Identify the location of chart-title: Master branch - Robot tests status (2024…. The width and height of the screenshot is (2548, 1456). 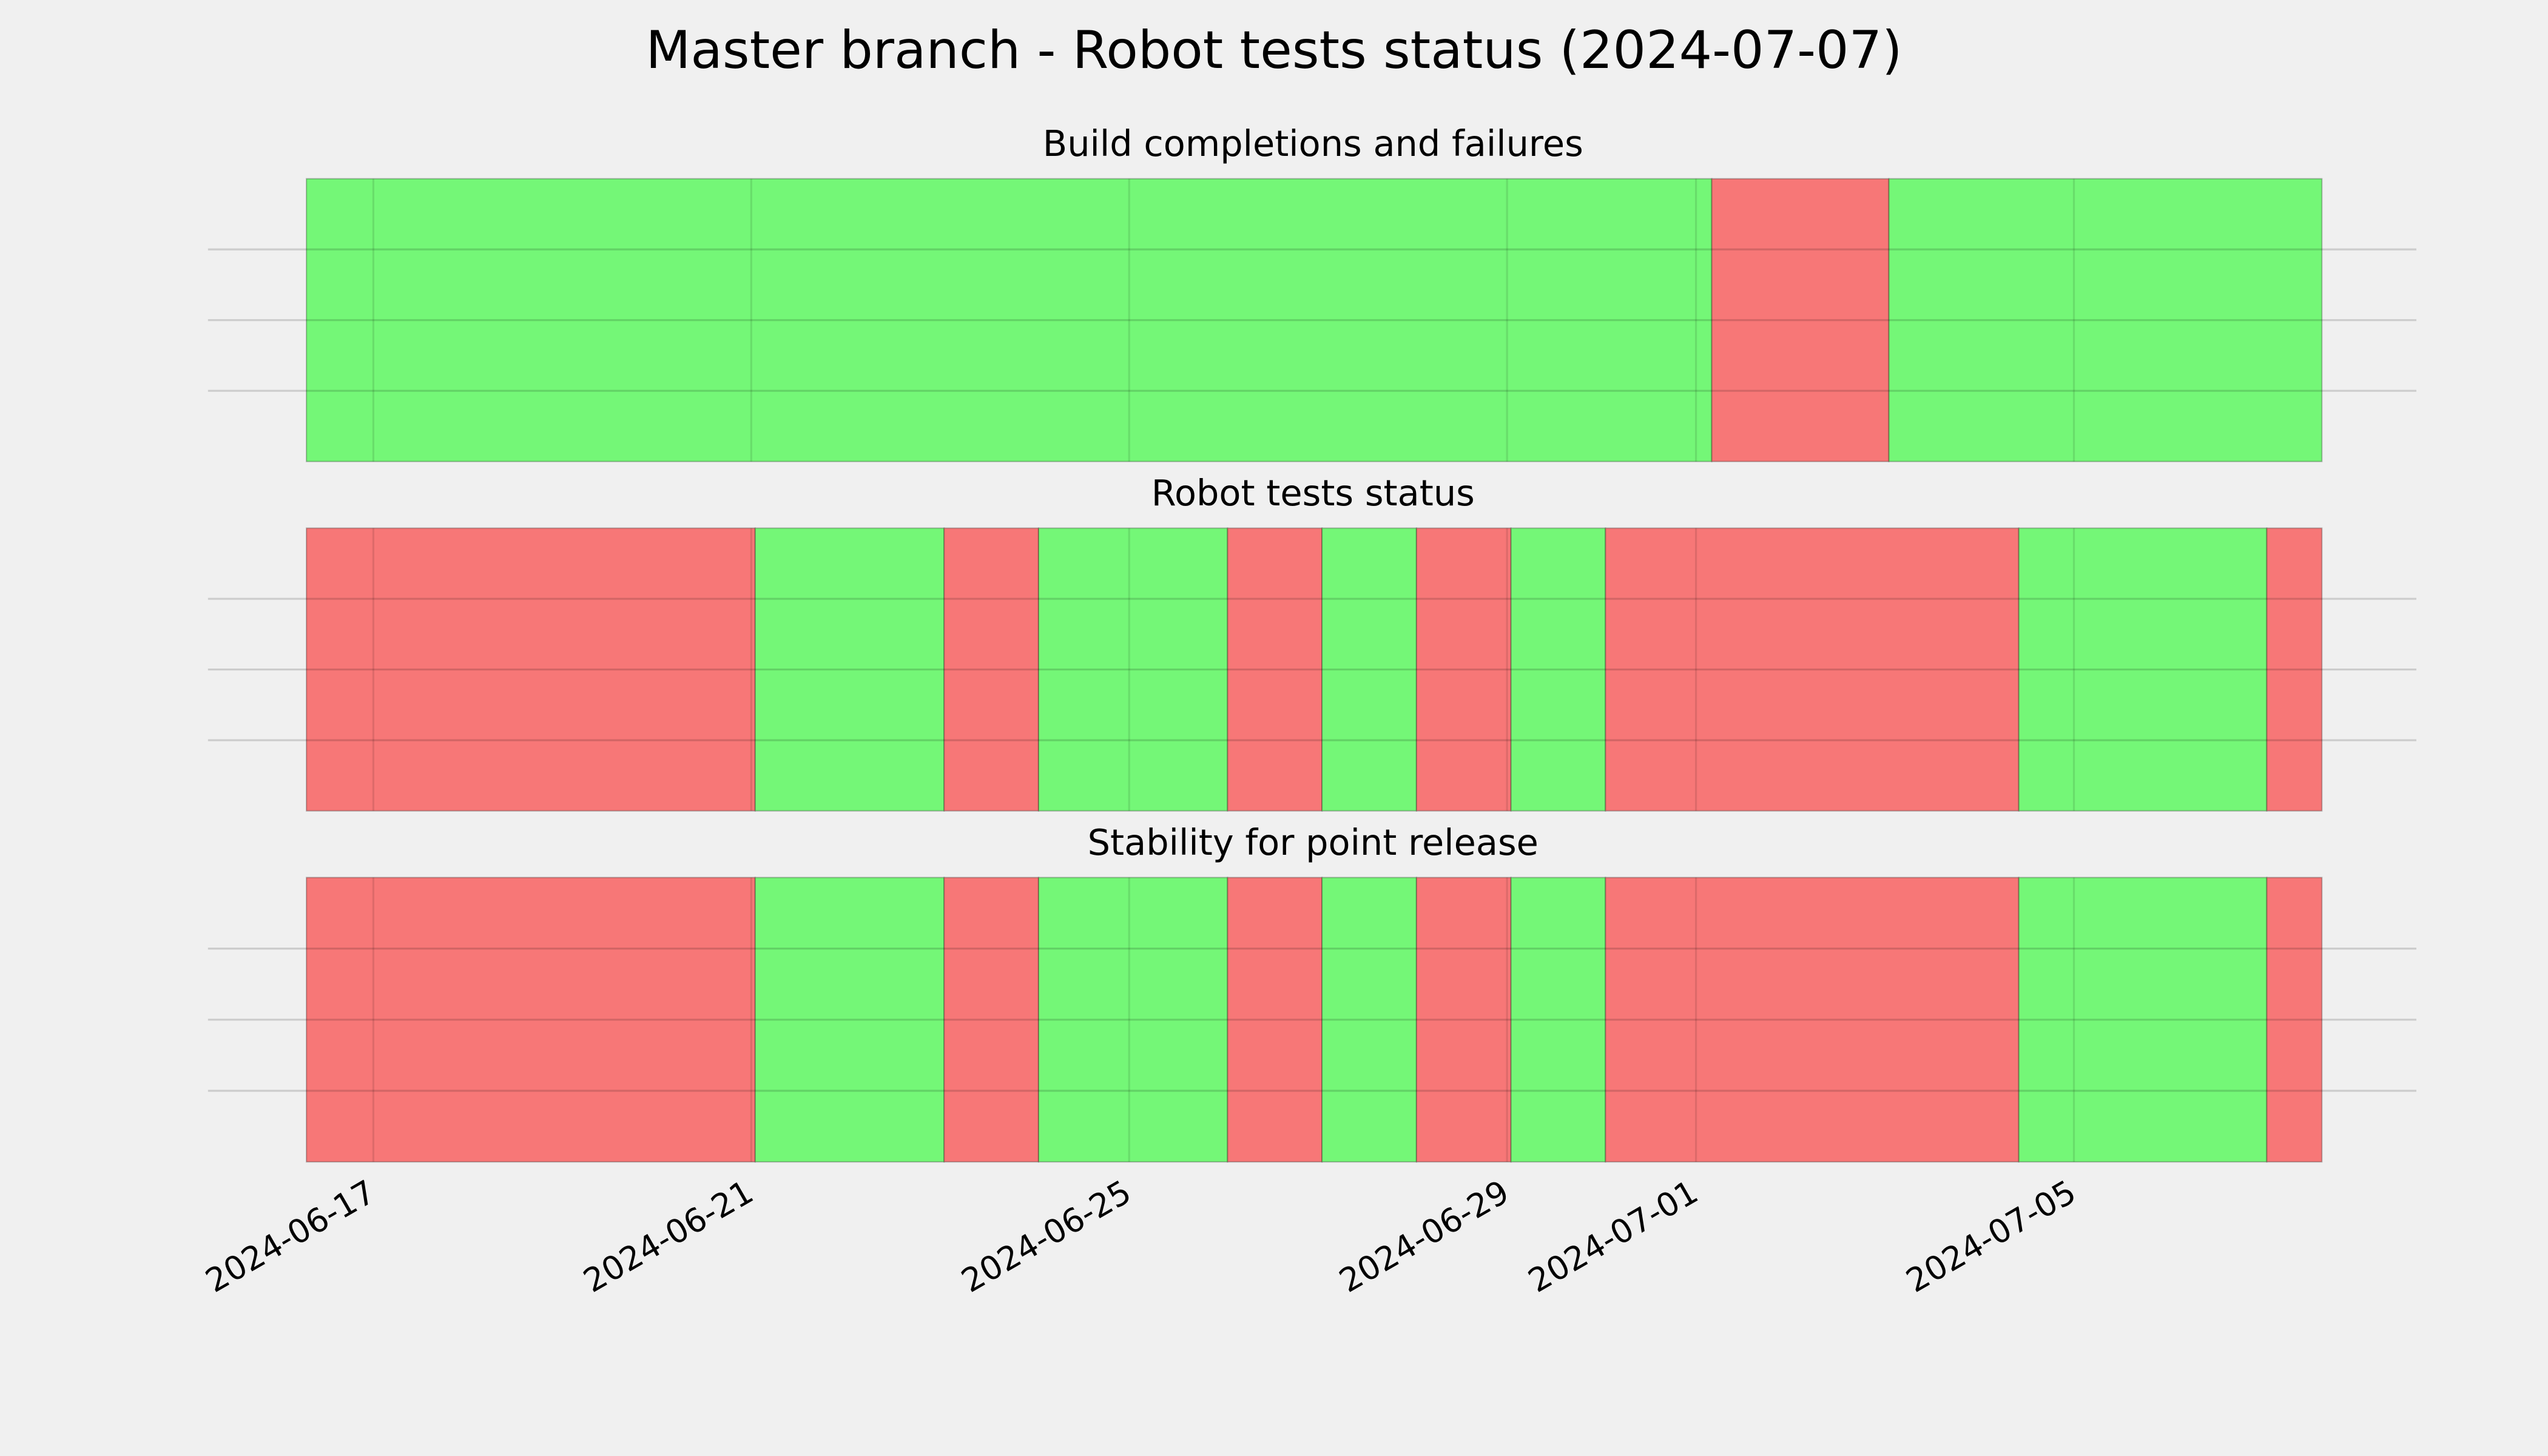
(1273, 50).